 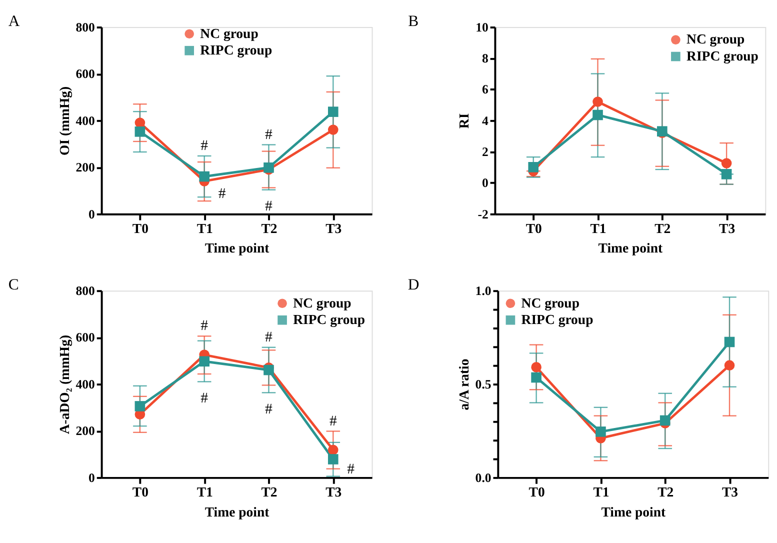 What do you see at coordinates (464, 384) in the screenshot?
I see `y-axis-title: a/A ratio` at bounding box center [464, 384].